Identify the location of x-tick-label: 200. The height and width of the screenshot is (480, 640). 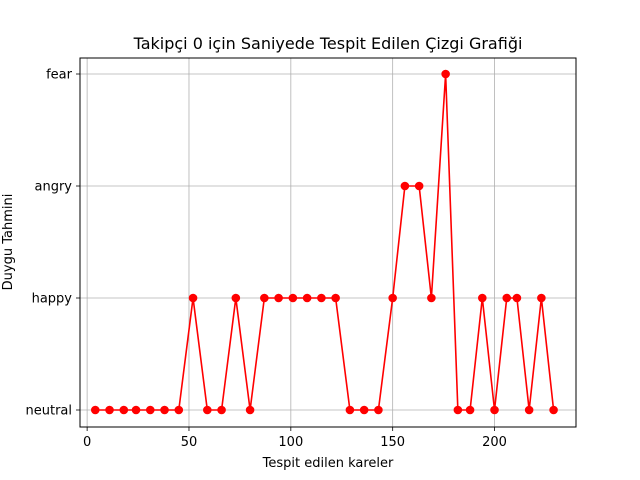
(494, 442).